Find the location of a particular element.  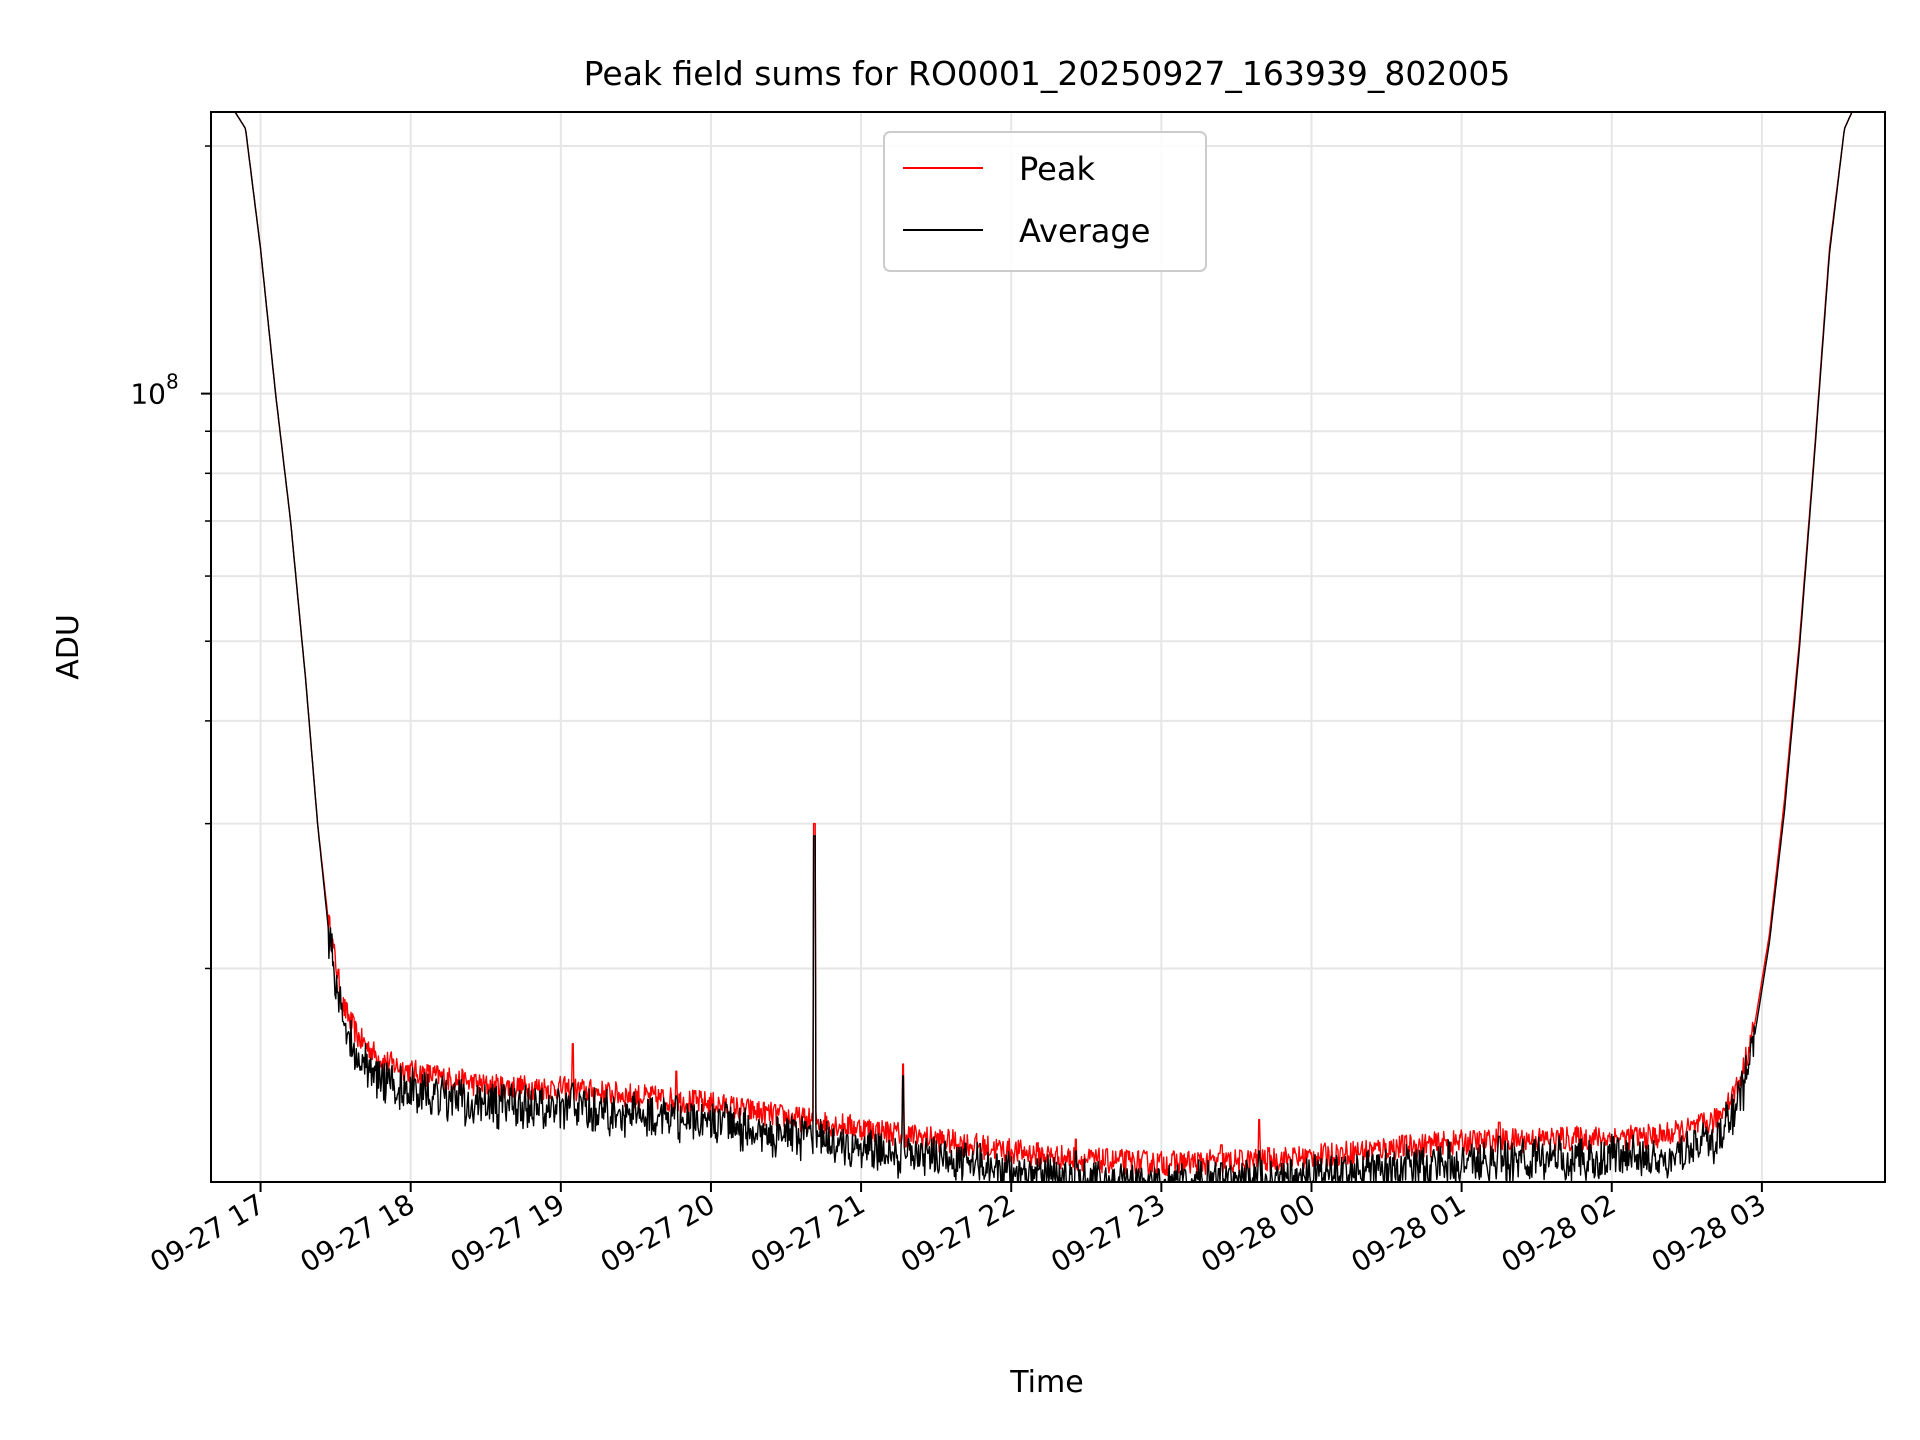

y-tick-label-exponent: 8 is located at coordinates (172, 382).